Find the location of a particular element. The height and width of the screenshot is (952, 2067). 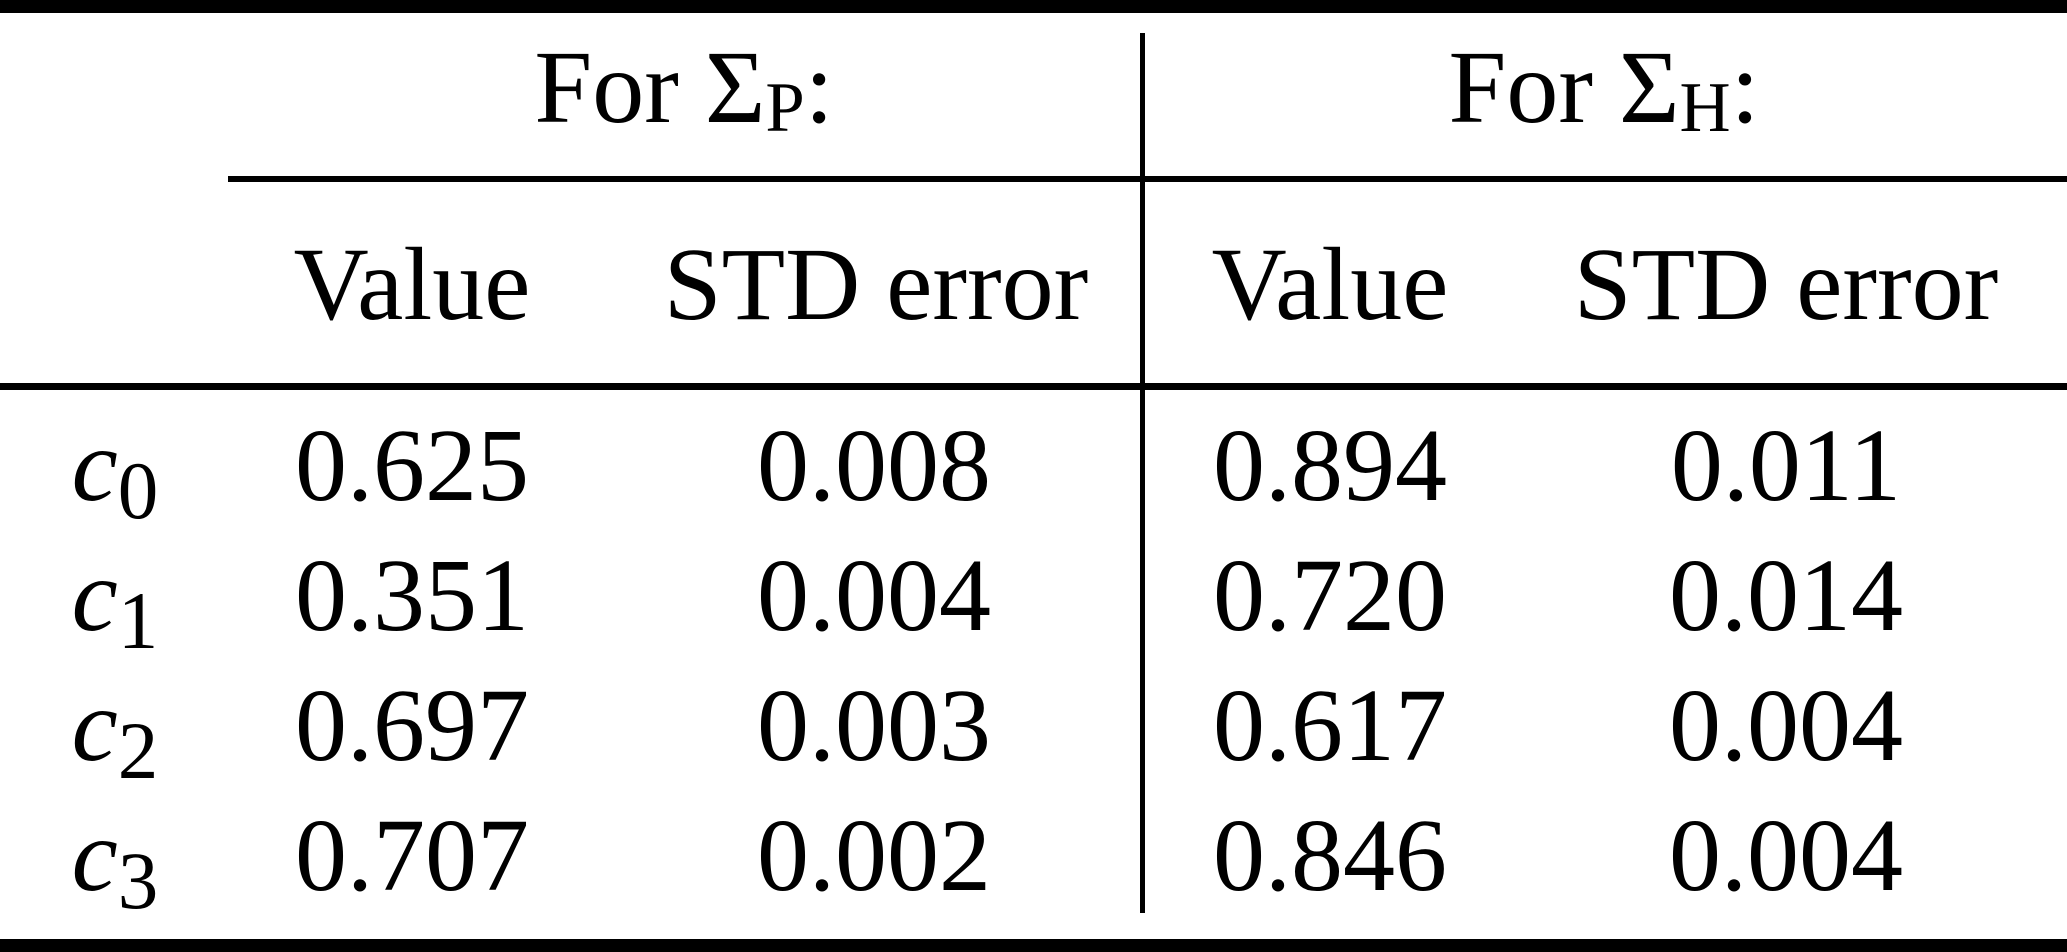

cell-p-std-c1: 0.004 is located at coordinates (874, 595).